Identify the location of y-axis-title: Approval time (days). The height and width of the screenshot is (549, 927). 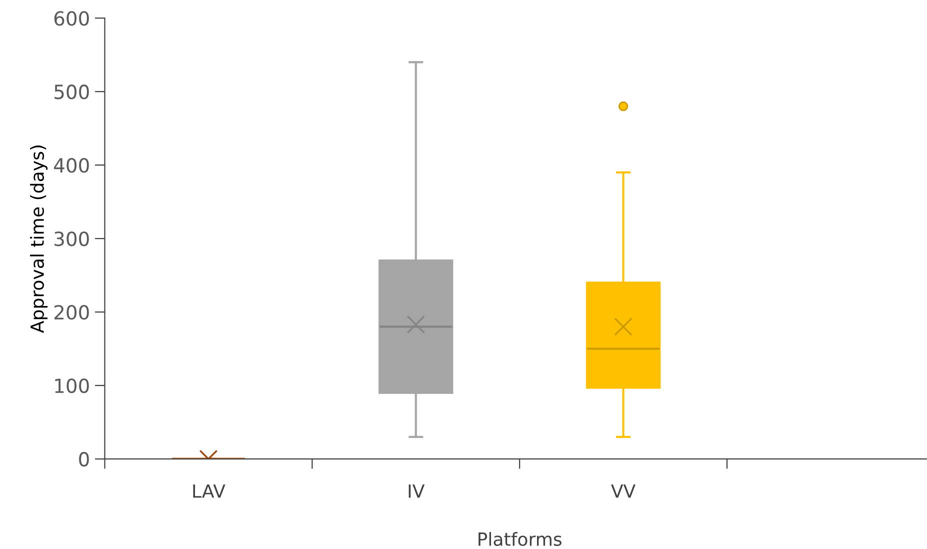
(39, 239).